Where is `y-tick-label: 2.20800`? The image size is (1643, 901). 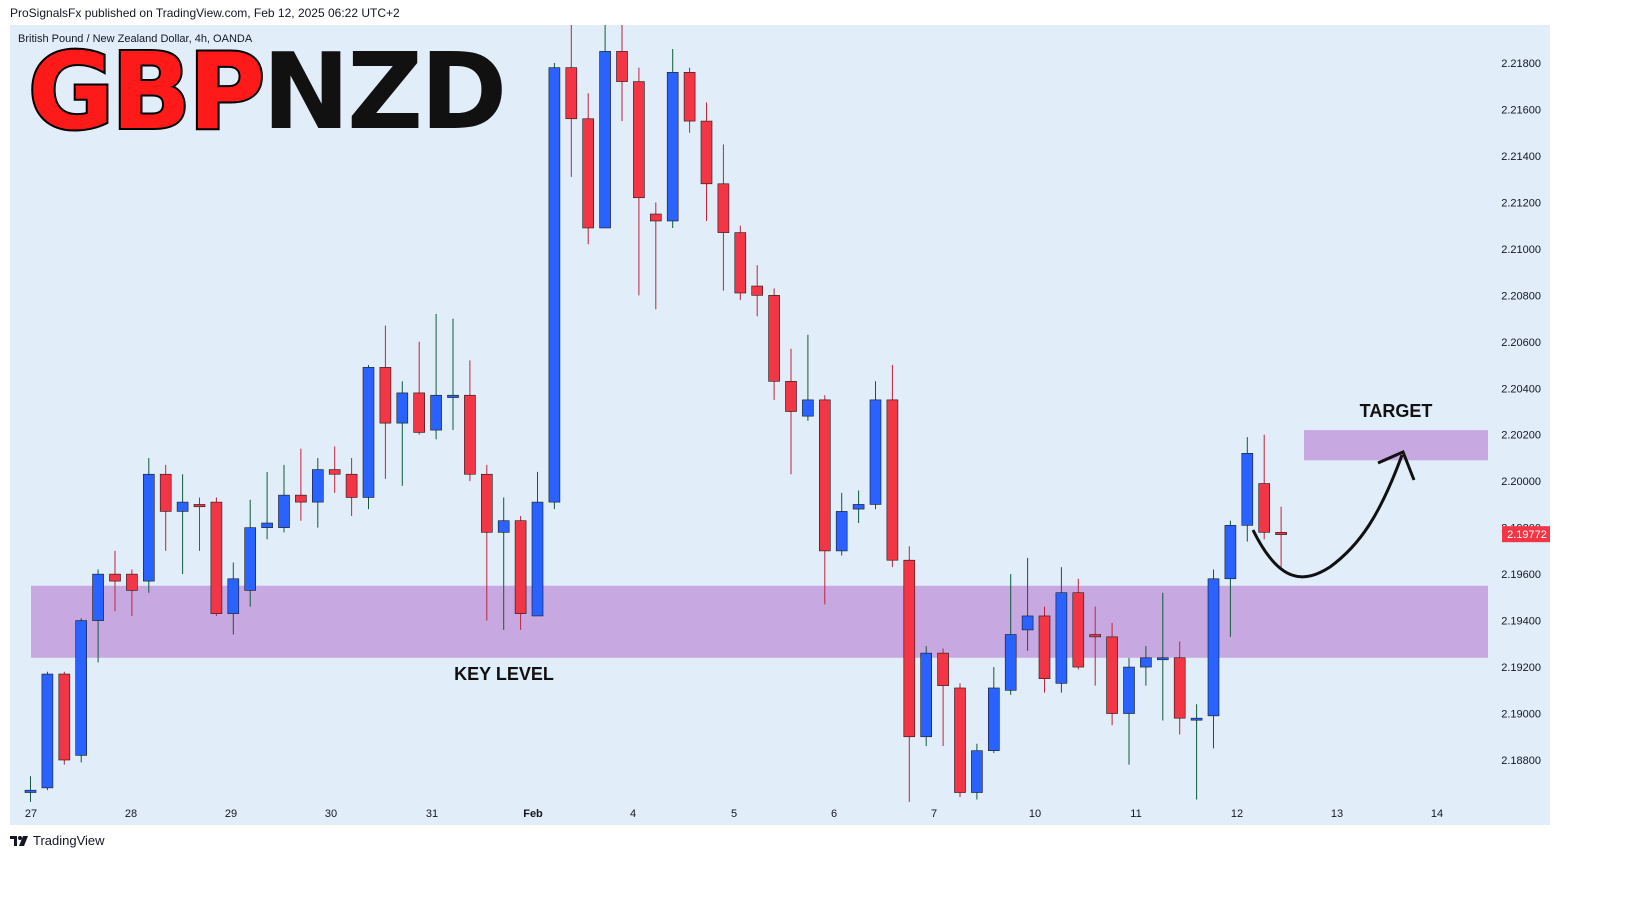 y-tick-label: 2.20800 is located at coordinates (1521, 296).